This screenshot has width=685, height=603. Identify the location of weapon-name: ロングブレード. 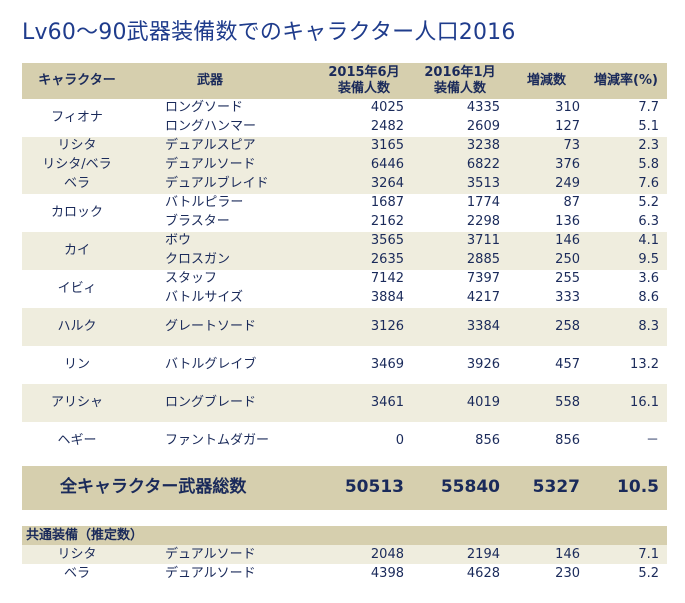
(211, 402).